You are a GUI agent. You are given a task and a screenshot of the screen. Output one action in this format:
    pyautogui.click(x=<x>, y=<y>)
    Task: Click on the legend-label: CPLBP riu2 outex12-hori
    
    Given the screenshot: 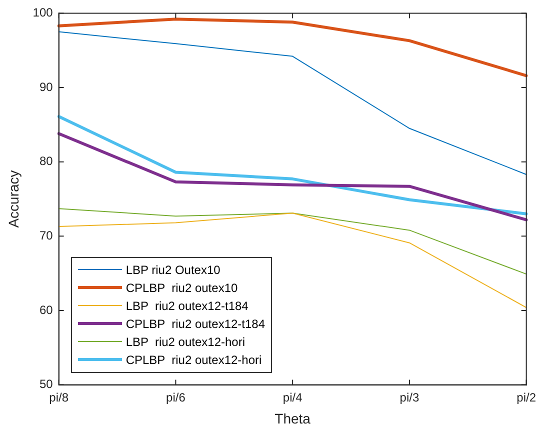 What is the action you would take?
    pyautogui.click(x=194, y=359)
    